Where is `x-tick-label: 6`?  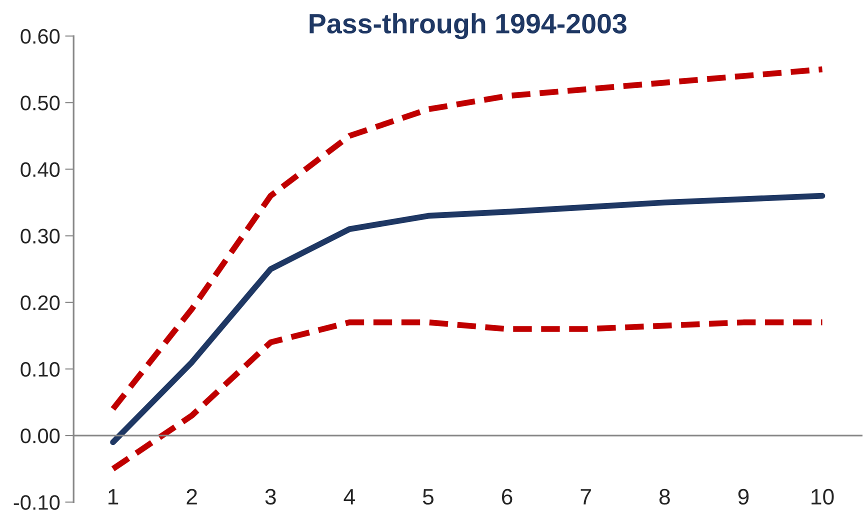 x-tick-label: 6 is located at coordinates (507, 496).